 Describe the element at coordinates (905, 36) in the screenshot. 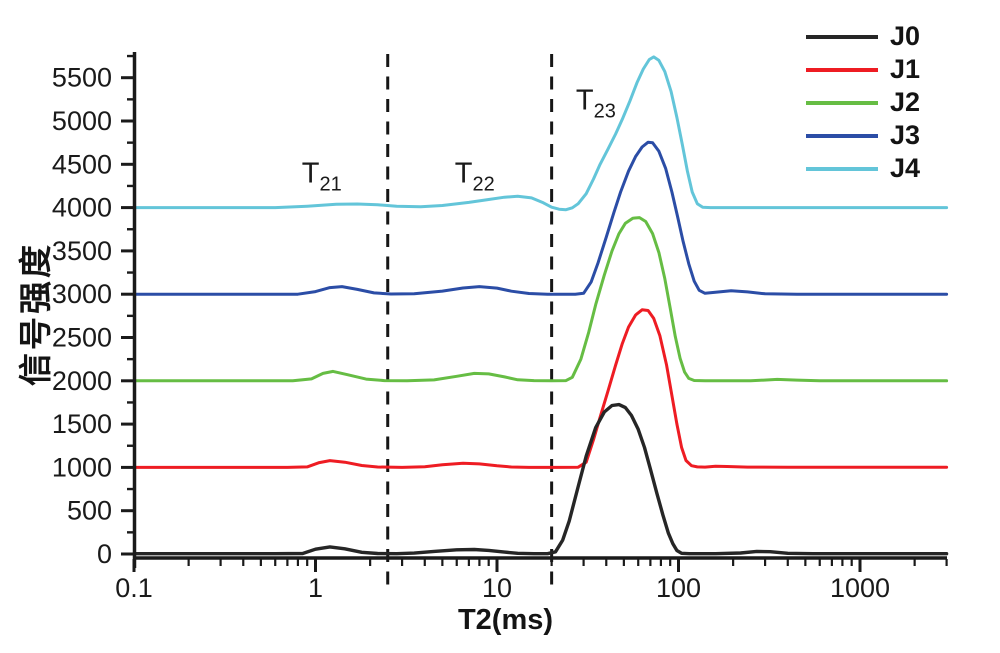

I see `legend-label-J0: J0` at that location.